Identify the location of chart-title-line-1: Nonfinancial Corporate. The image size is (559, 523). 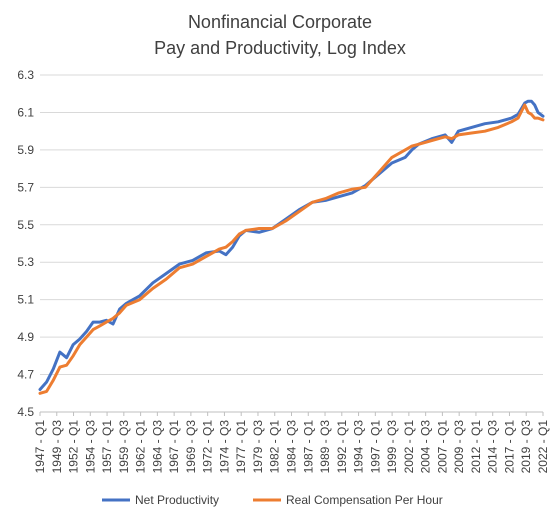
(280, 22).